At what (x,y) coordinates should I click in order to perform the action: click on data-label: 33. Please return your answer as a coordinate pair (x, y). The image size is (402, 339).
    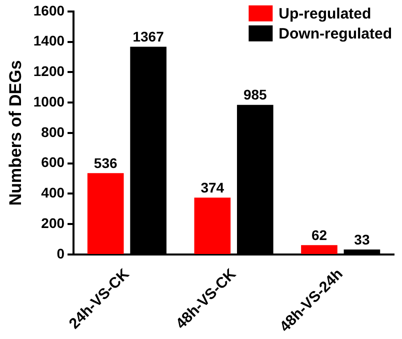
    Looking at the image, I should click on (362, 239).